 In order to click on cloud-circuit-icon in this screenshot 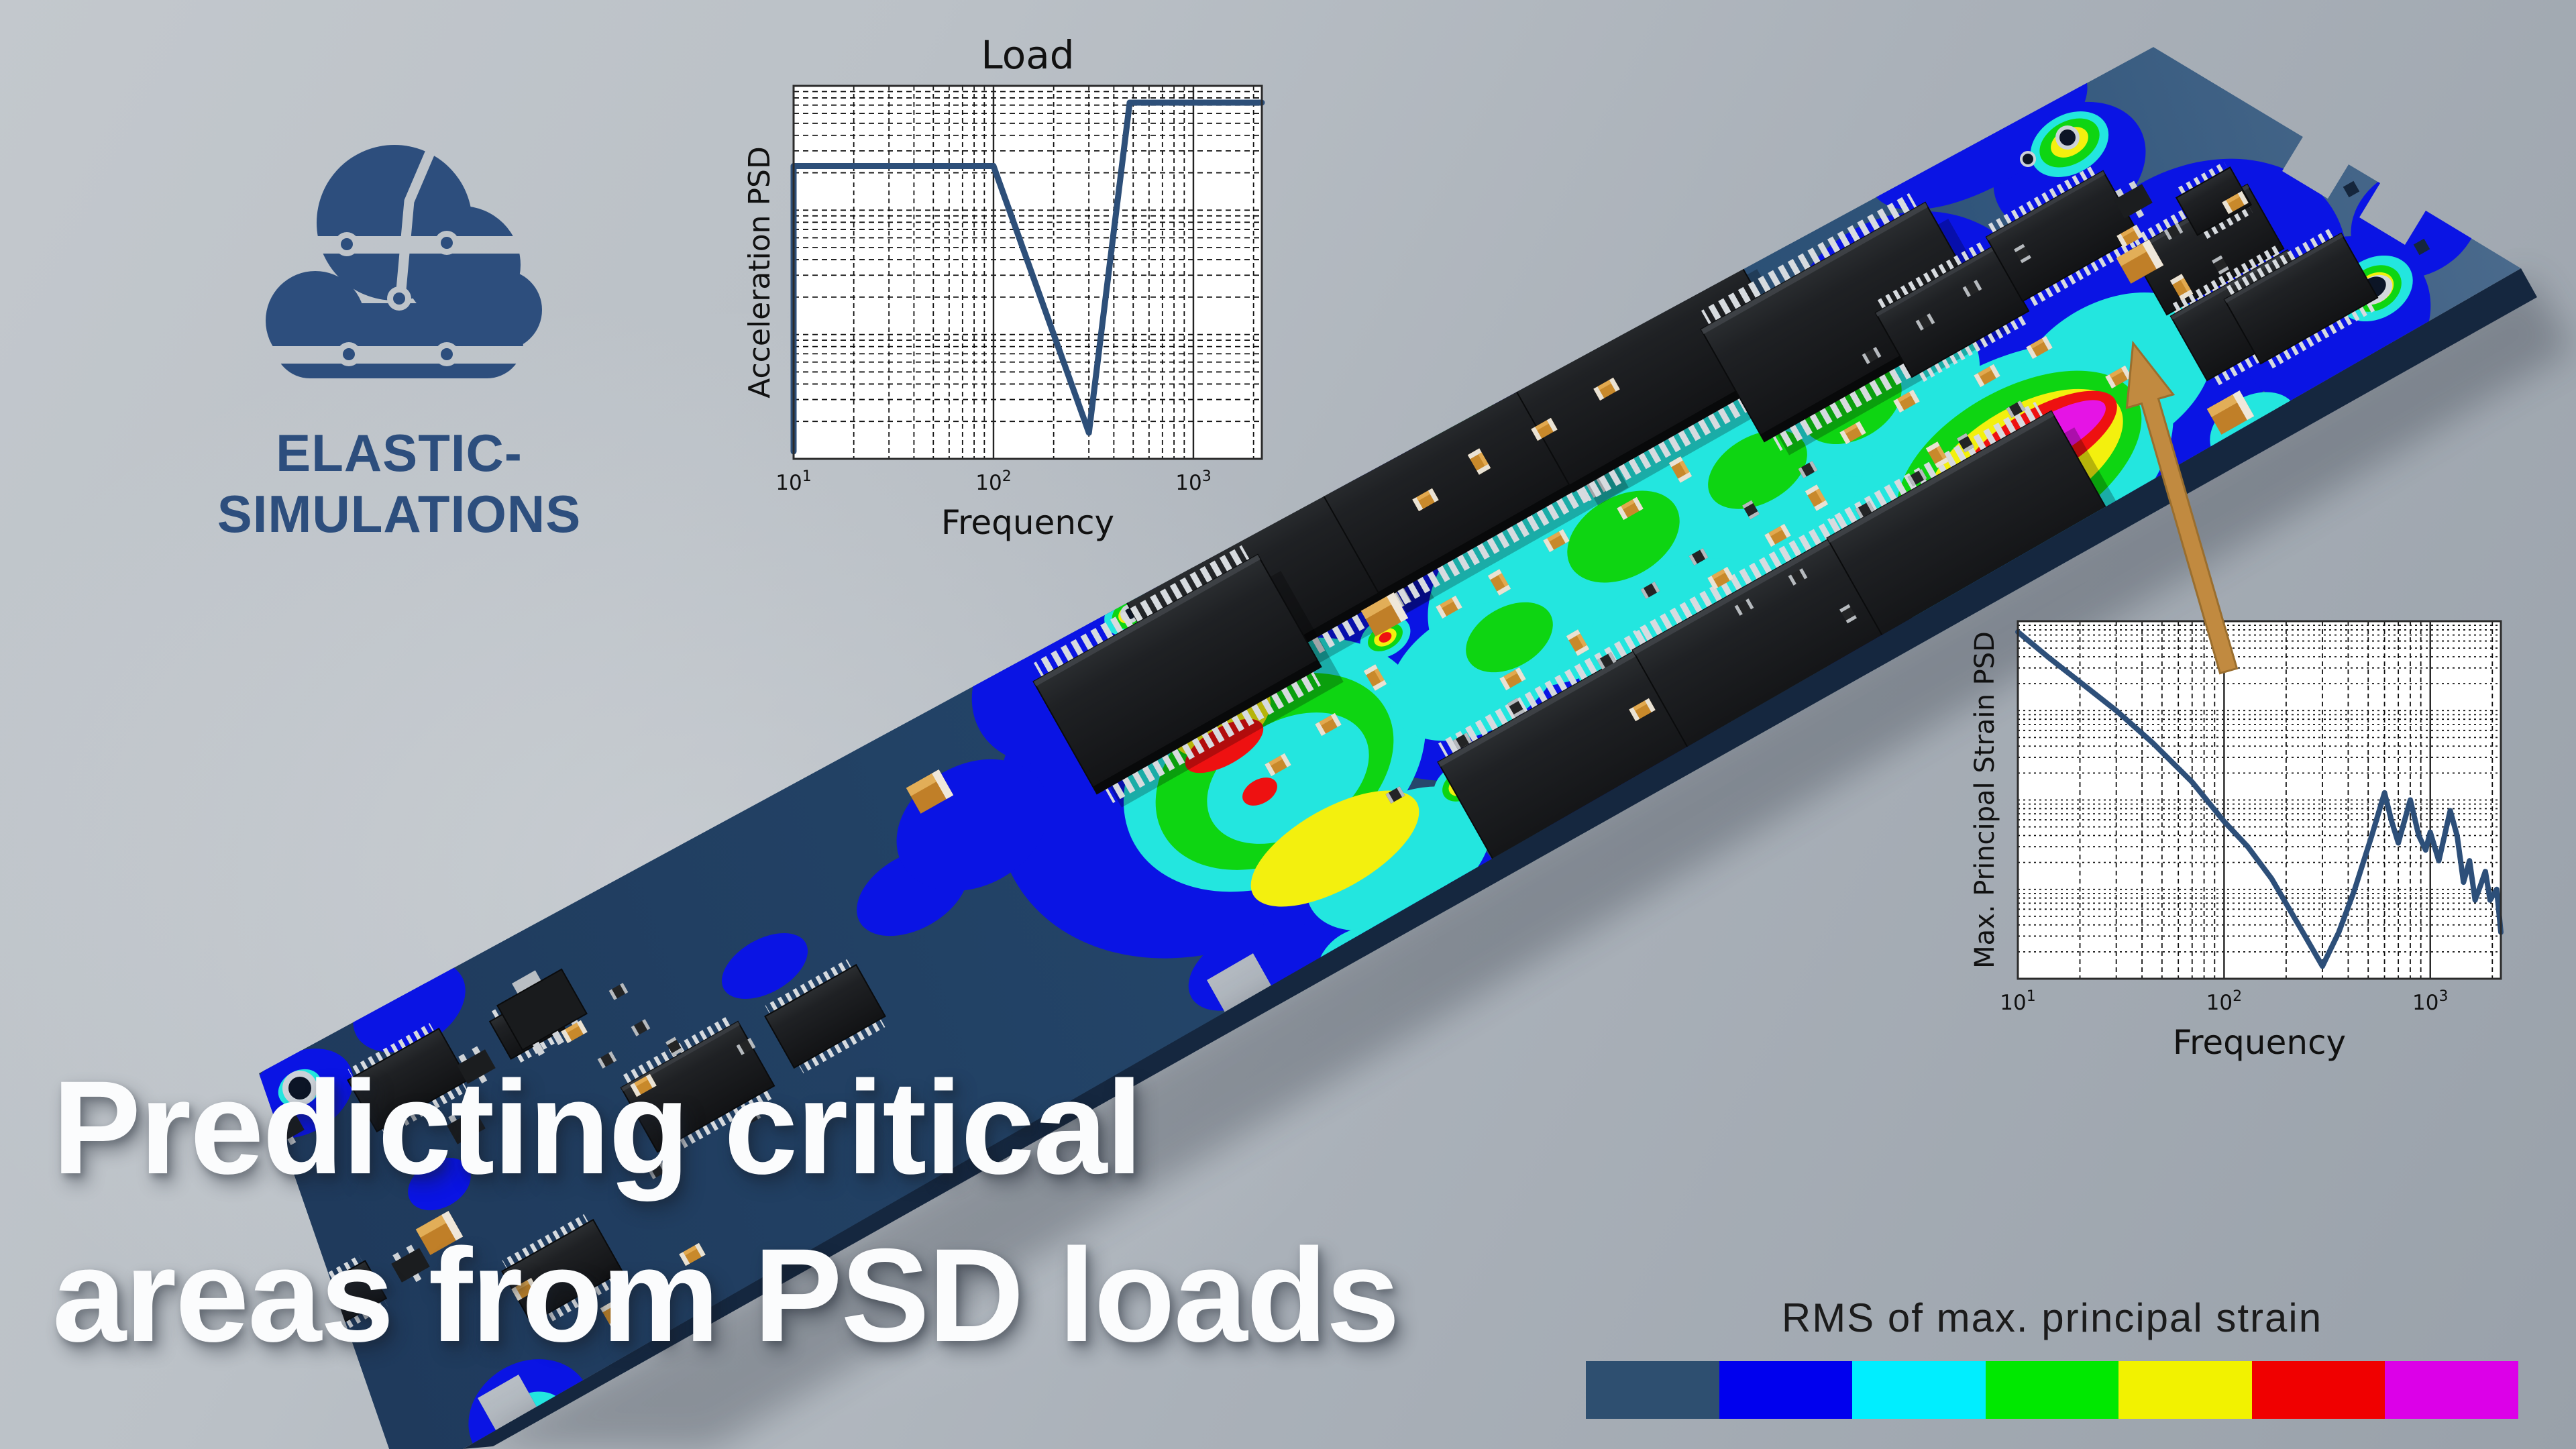, I will do `click(392, 265)`.